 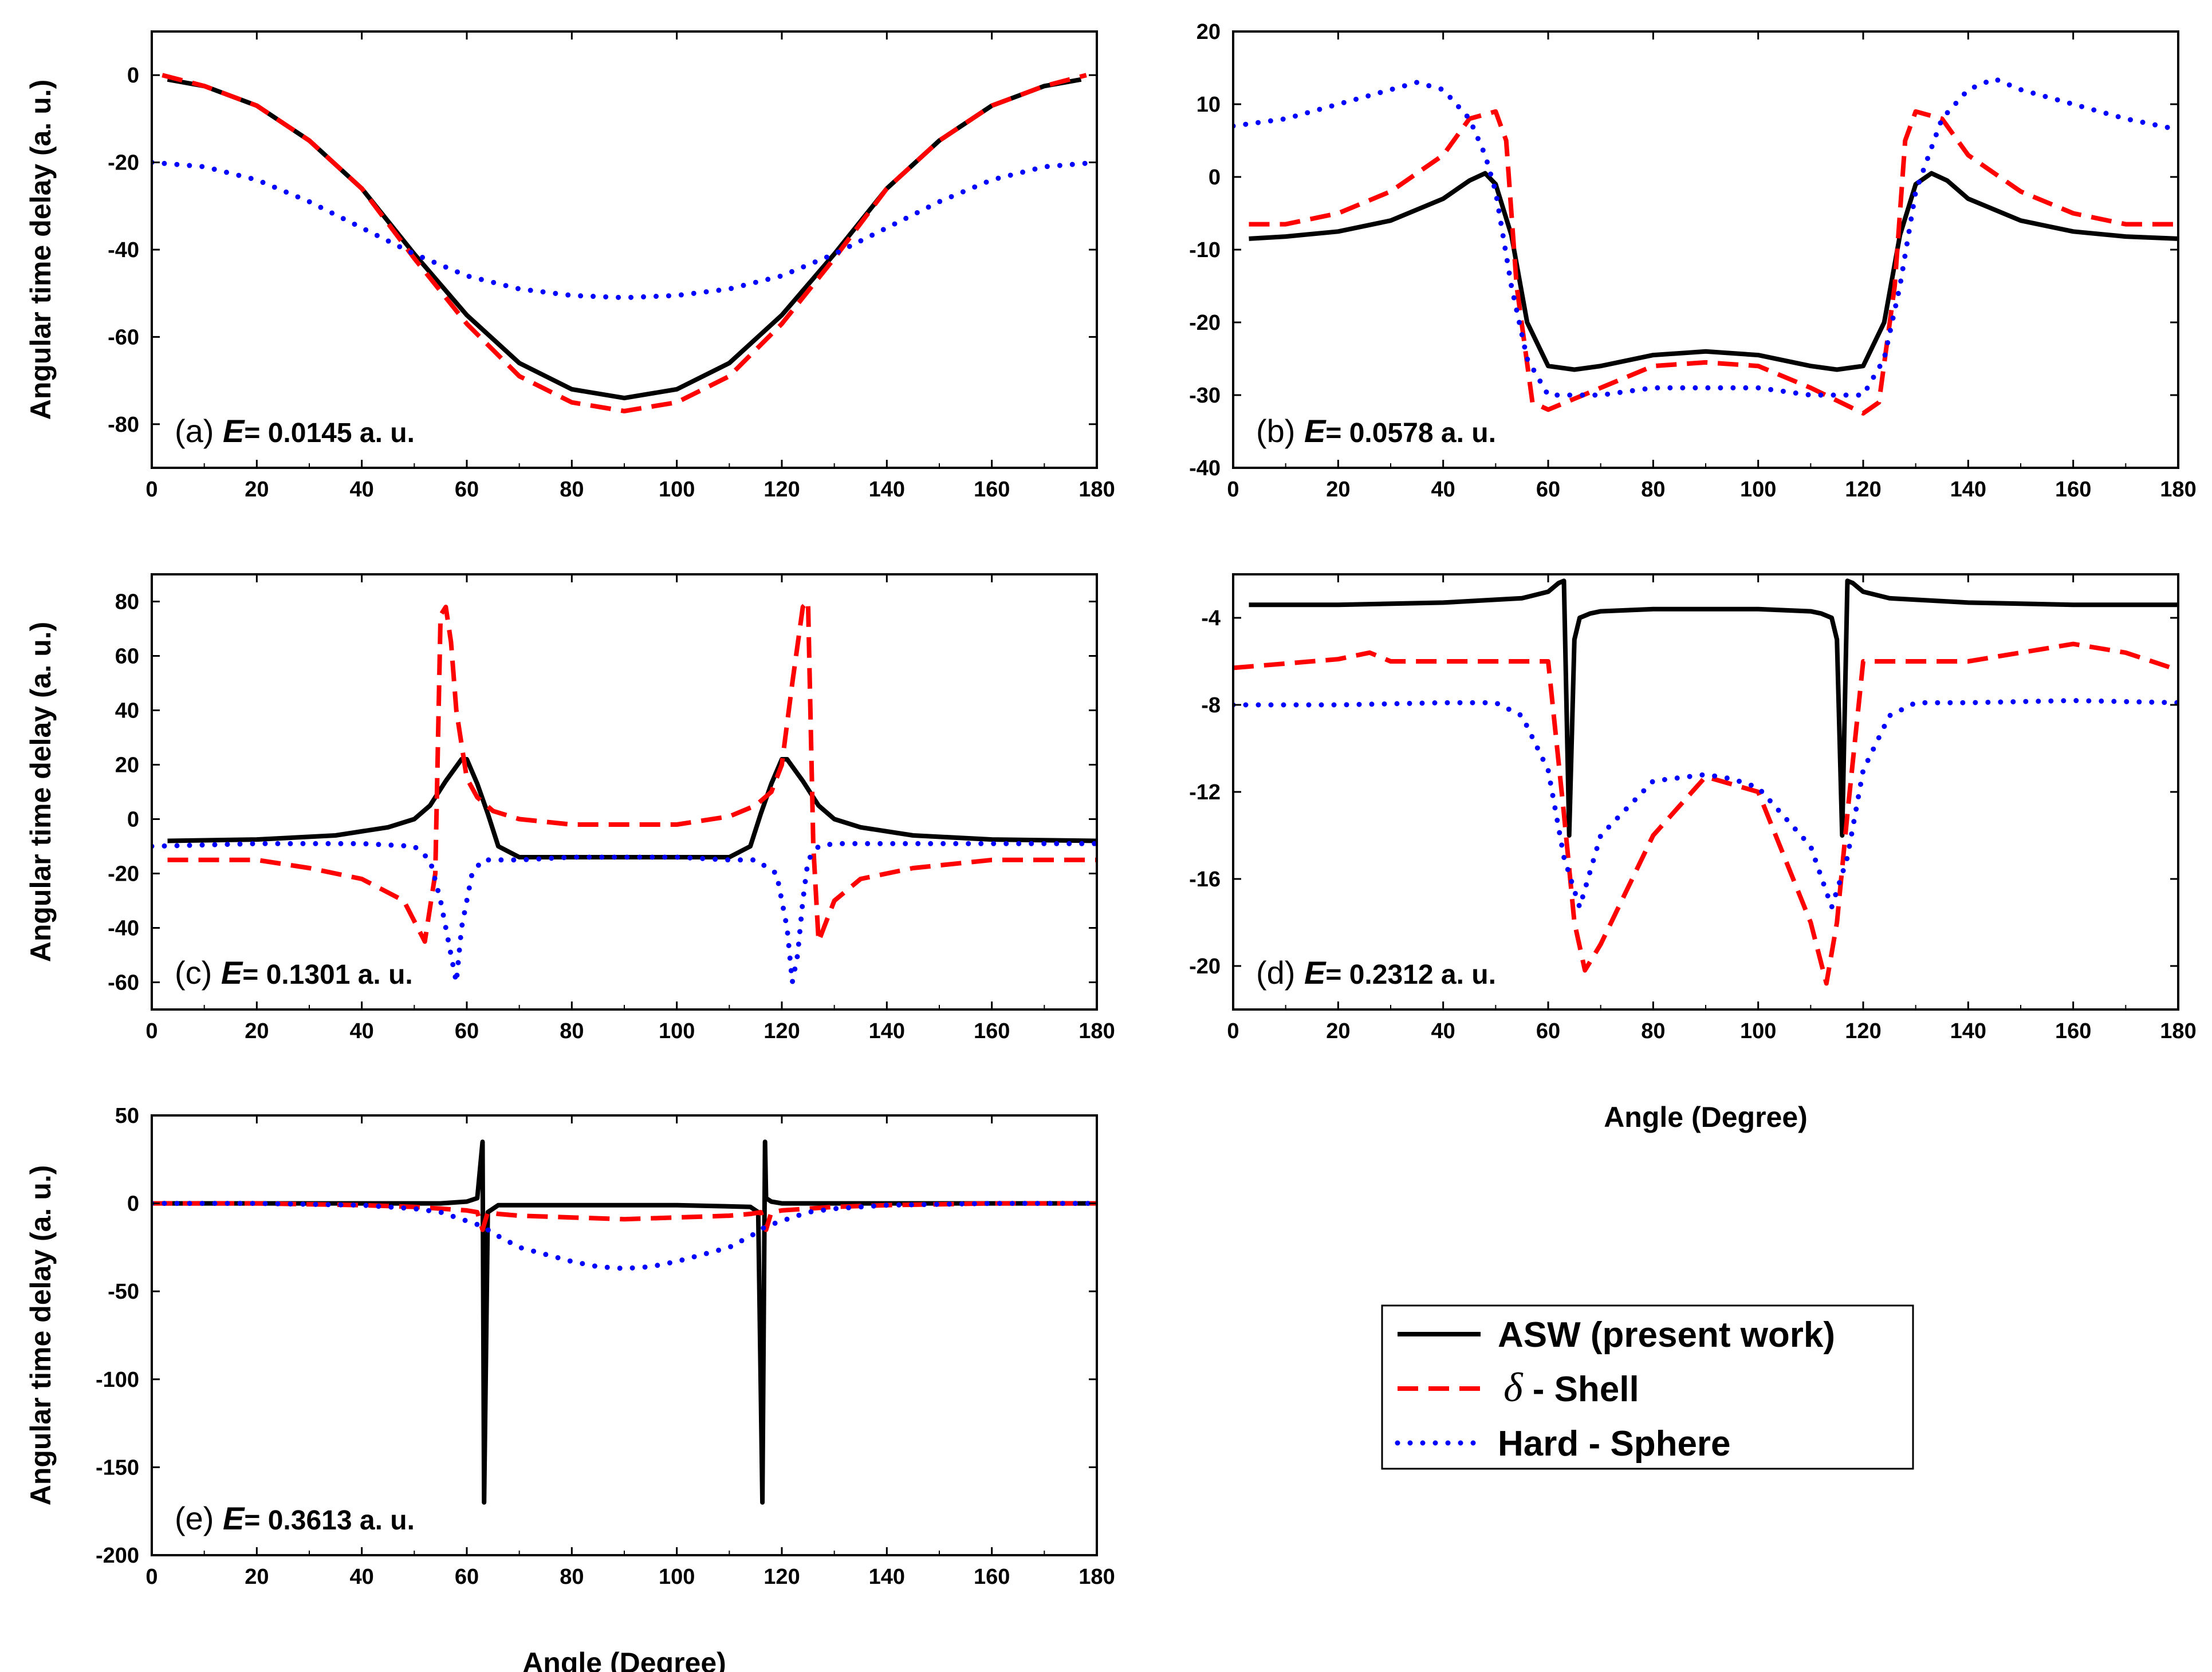 I want to click on series-line-delta-c, so click(x=632, y=771).